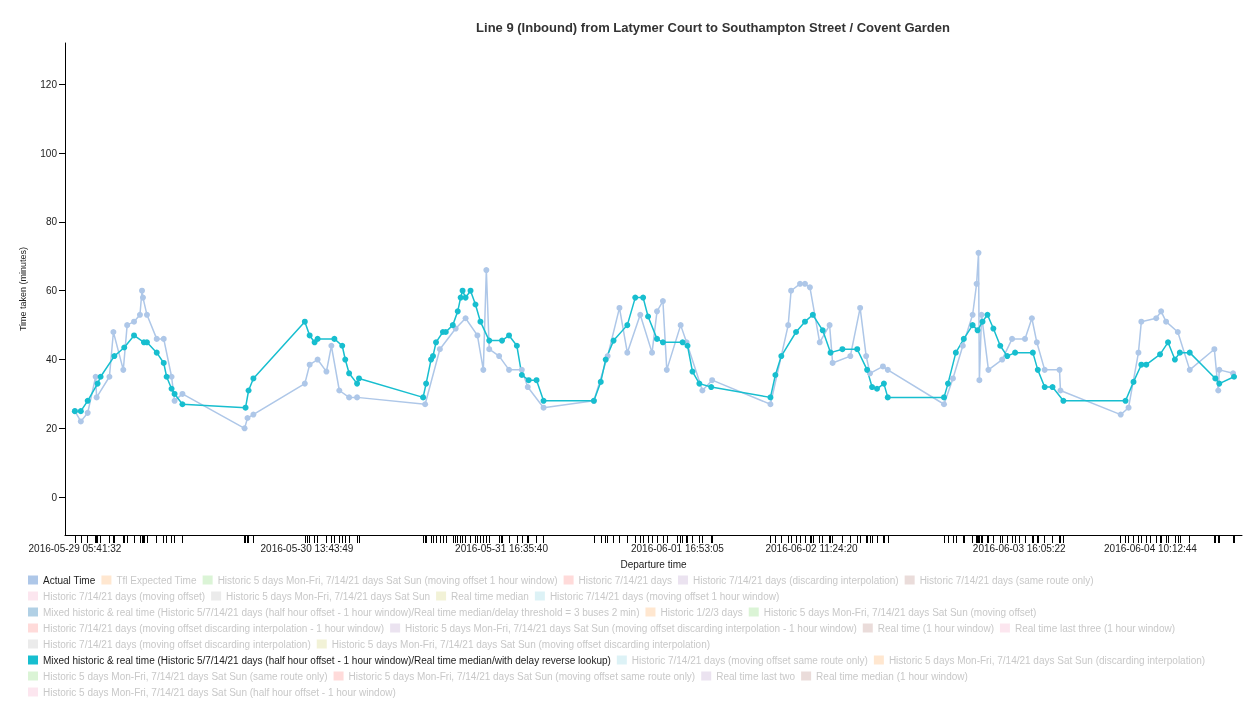 This screenshot has height=707, width=1259. I want to click on x-tick-label: 2016-06-03 16:05:22, so click(1019, 548).